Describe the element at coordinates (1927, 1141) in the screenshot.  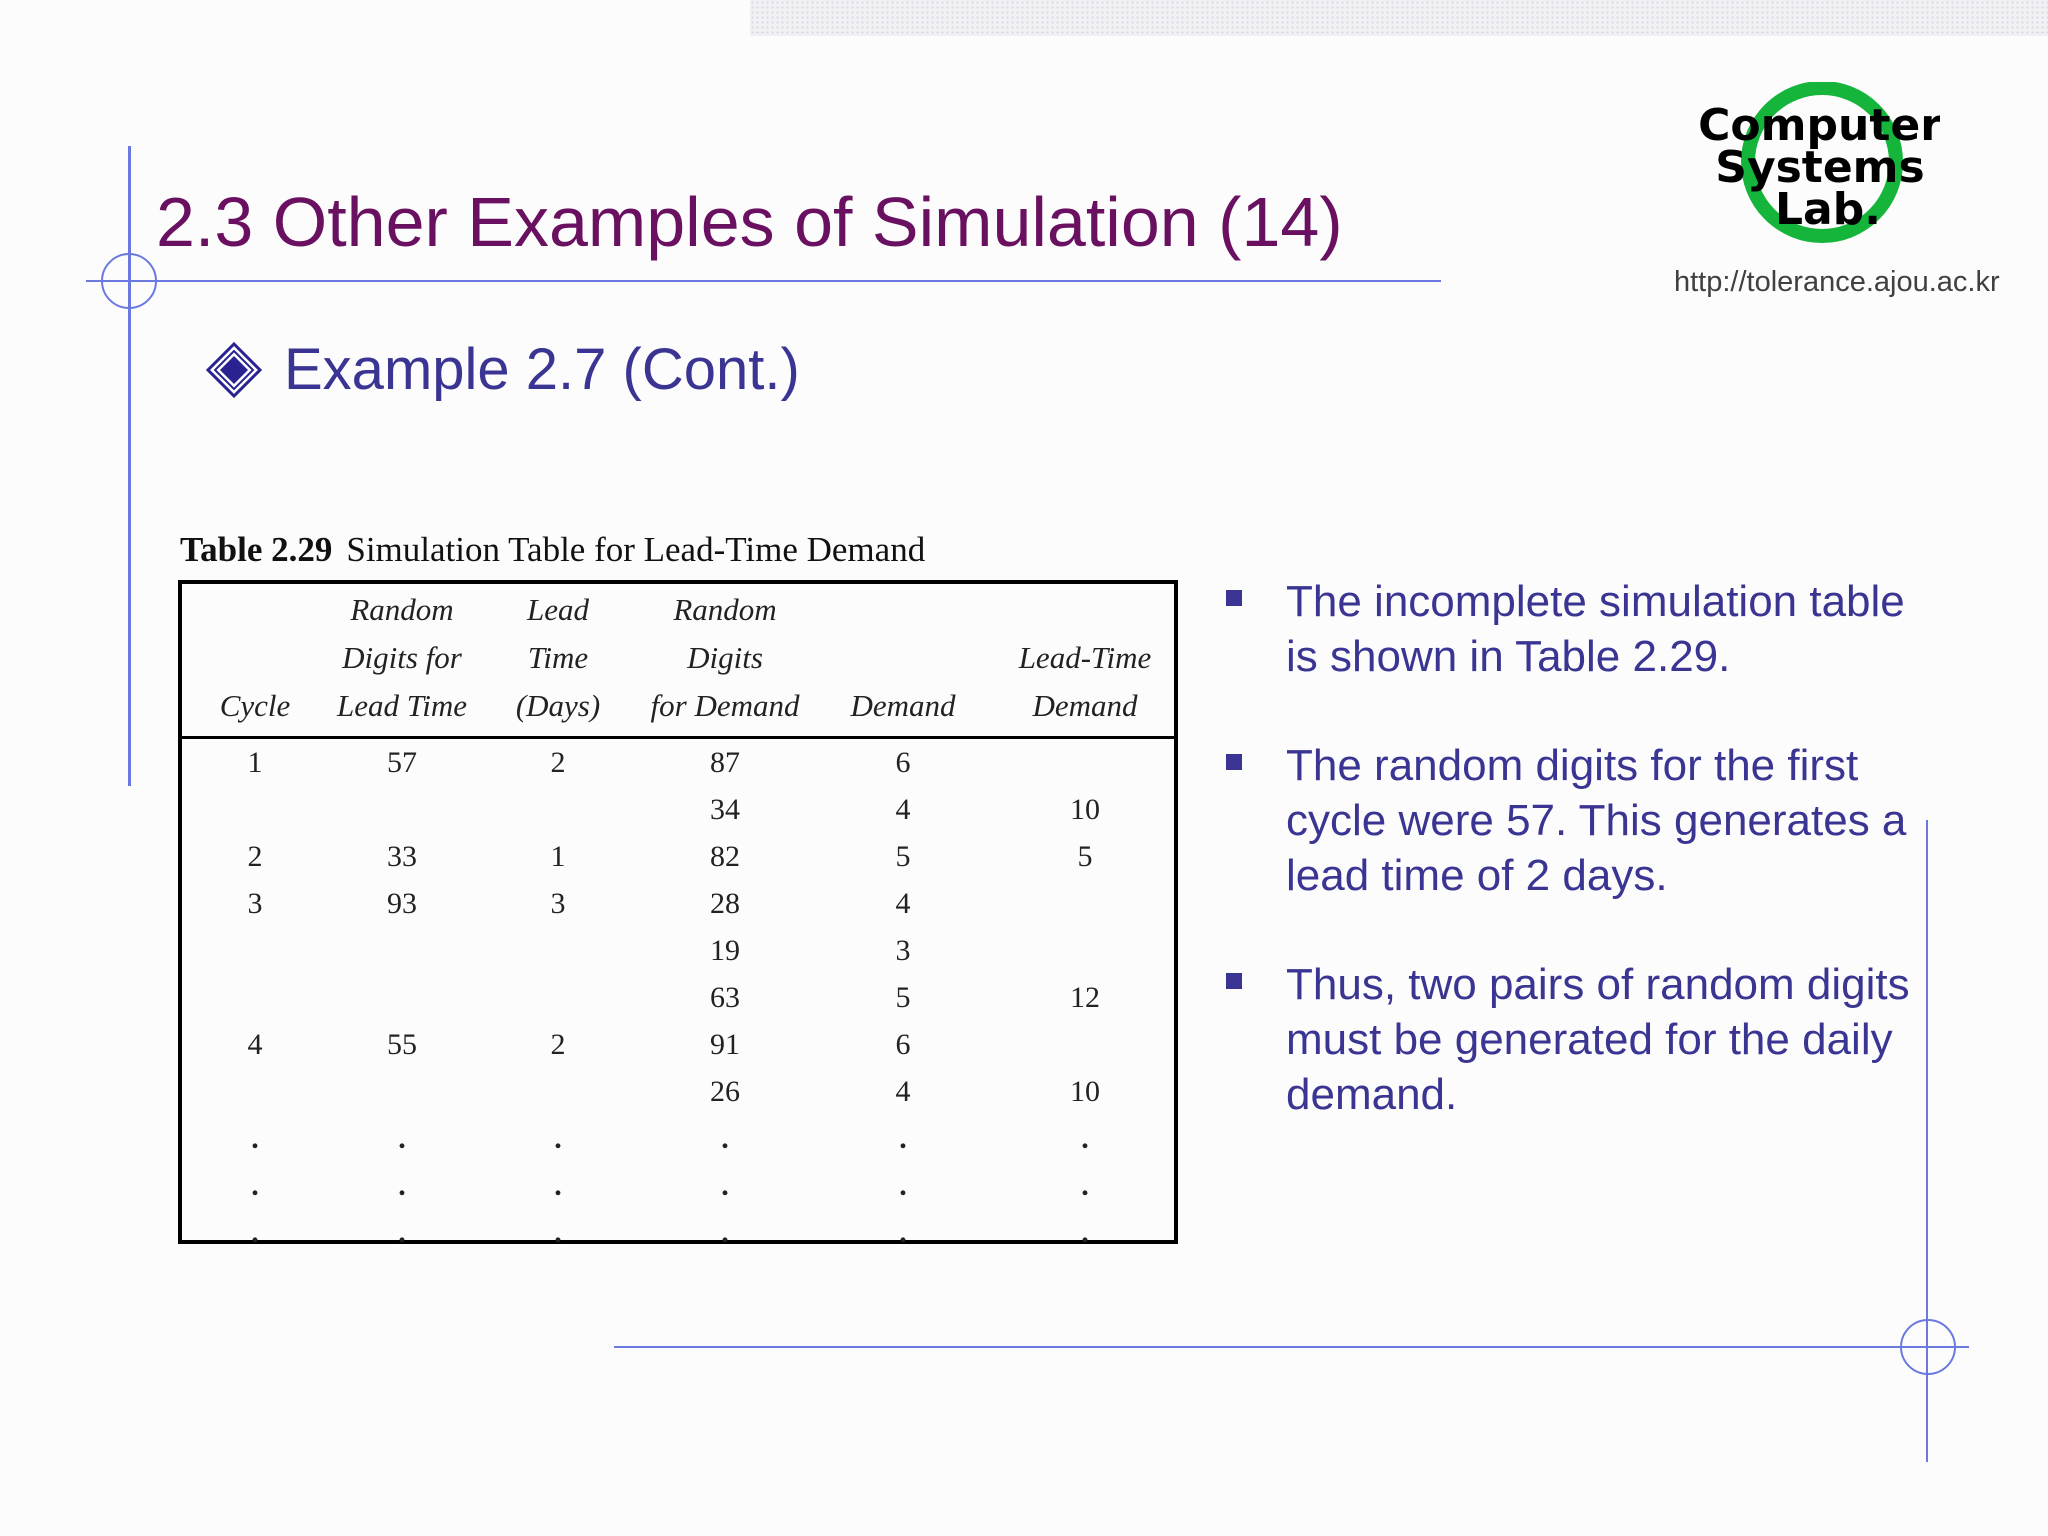
I see `right-vertical-line` at that location.